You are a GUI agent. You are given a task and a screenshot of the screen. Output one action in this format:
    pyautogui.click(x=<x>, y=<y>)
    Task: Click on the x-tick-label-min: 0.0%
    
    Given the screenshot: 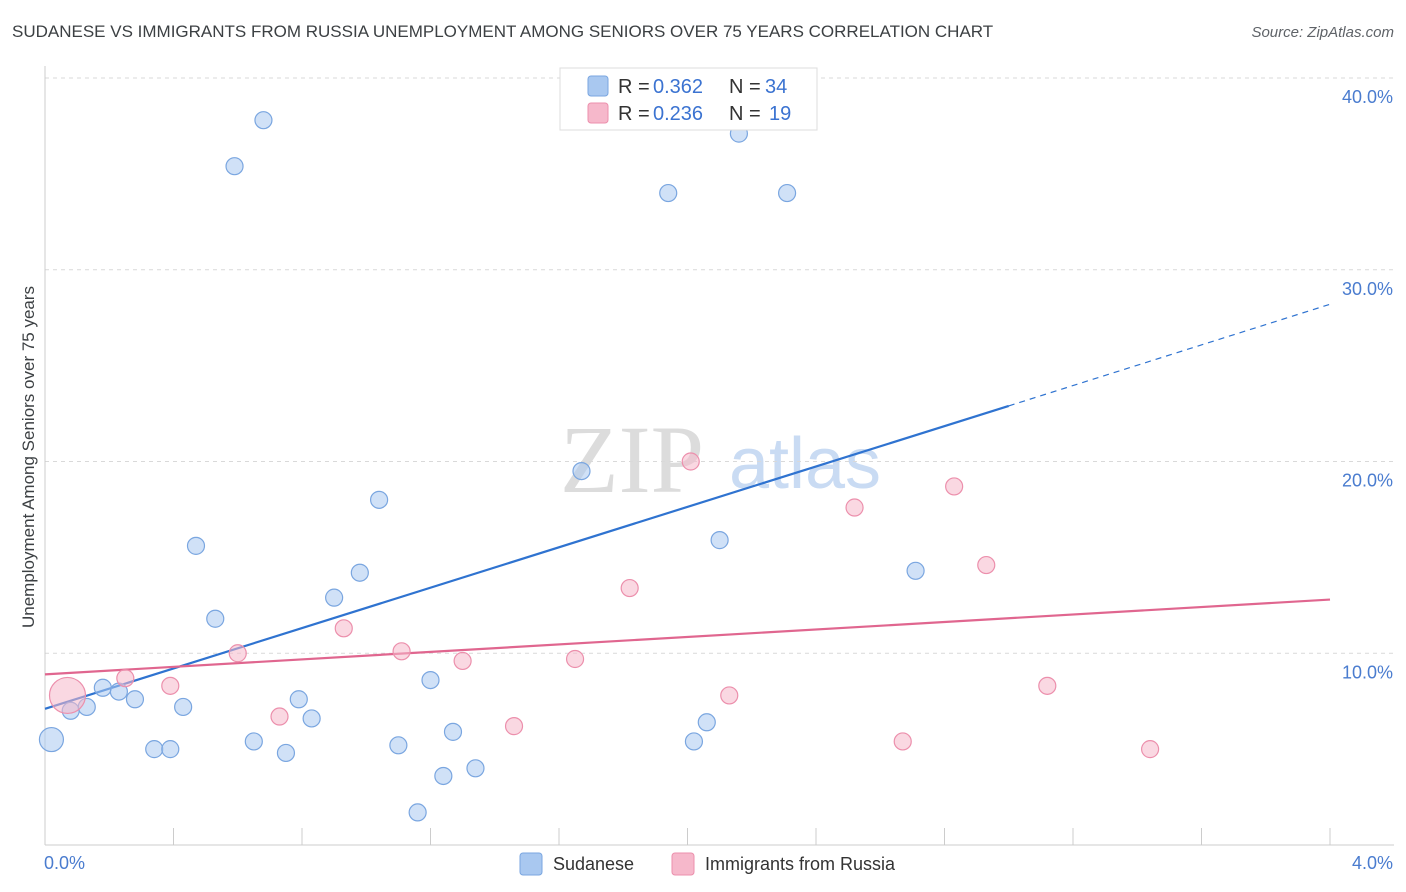 What is the action you would take?
    pyautogui.click(x=64, y=863)
    